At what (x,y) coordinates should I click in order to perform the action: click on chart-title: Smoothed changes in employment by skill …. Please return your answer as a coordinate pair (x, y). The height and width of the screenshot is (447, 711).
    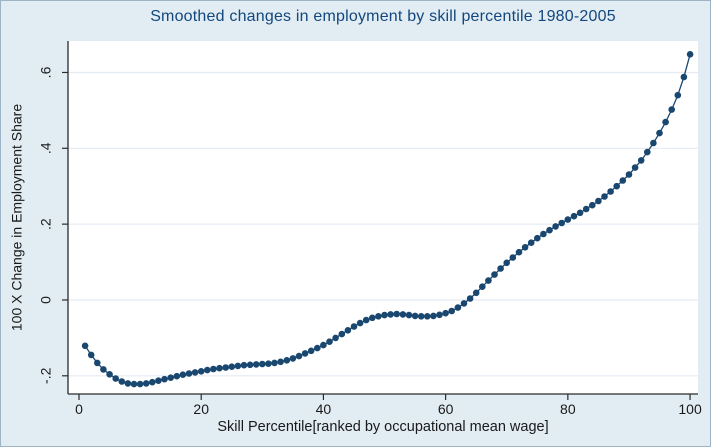
    Looking at the image, I should click on (383, 16).